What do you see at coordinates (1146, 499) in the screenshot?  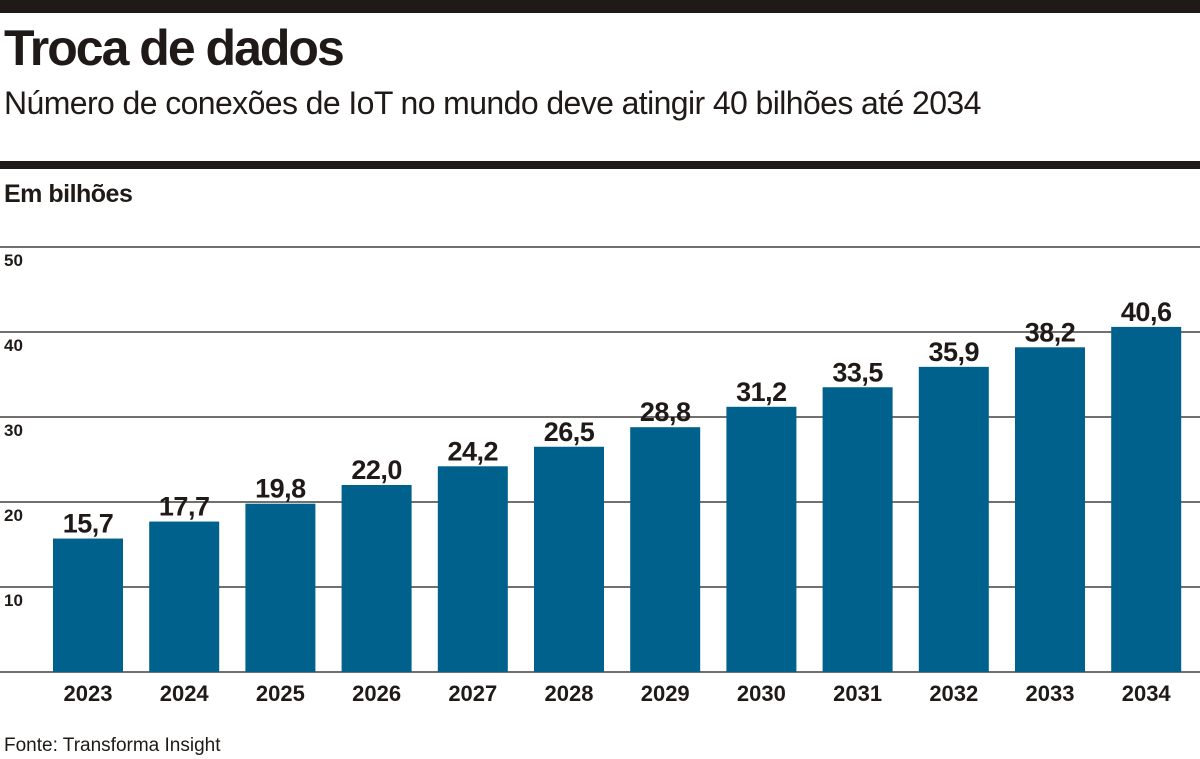 I see `bar-2034` at bounding box center [1146, 499].